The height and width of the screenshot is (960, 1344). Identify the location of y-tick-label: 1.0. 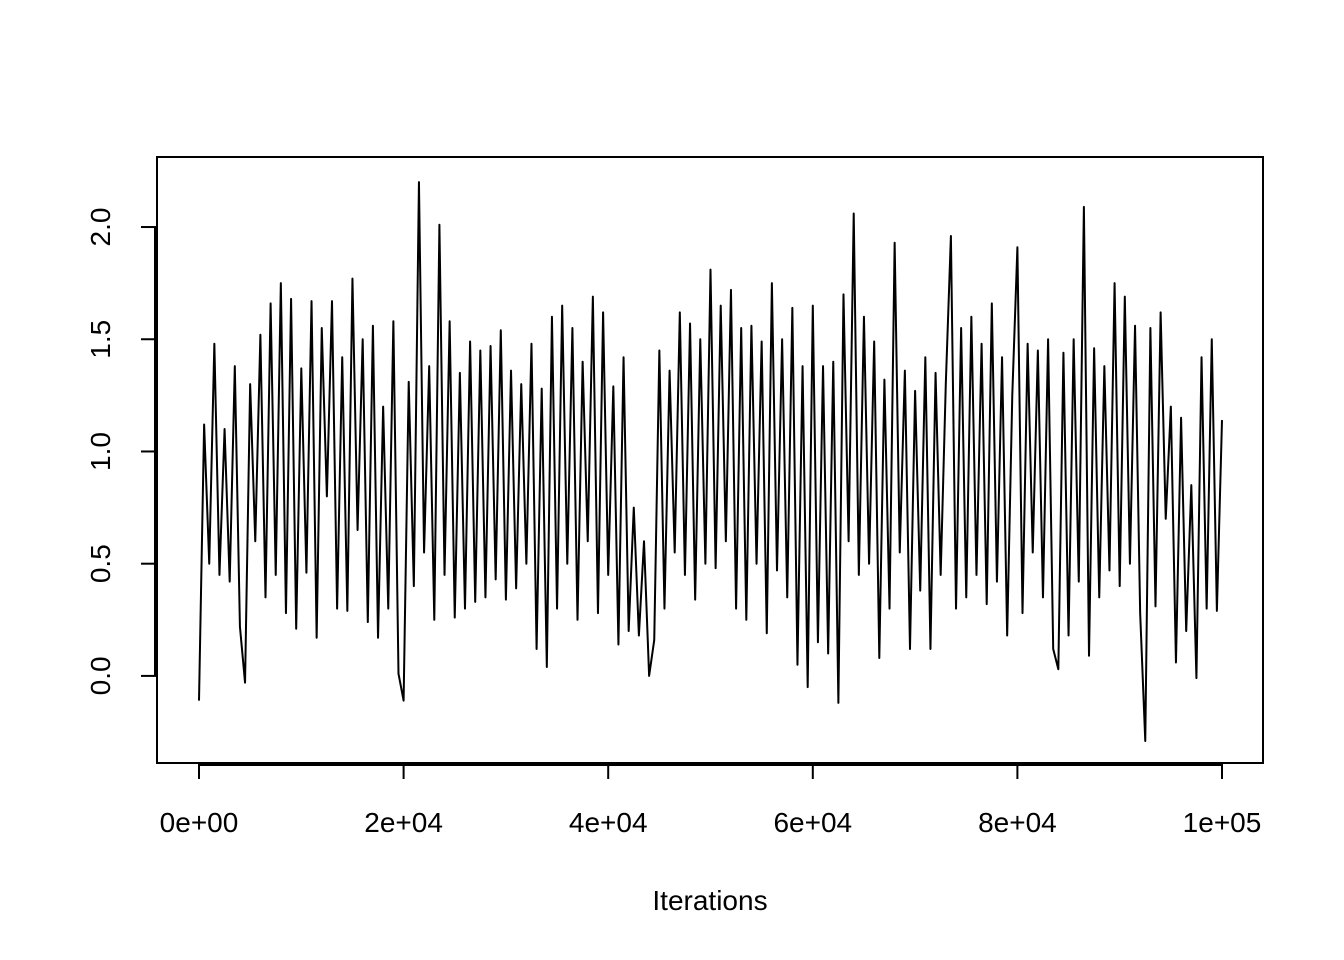
(100, 451).